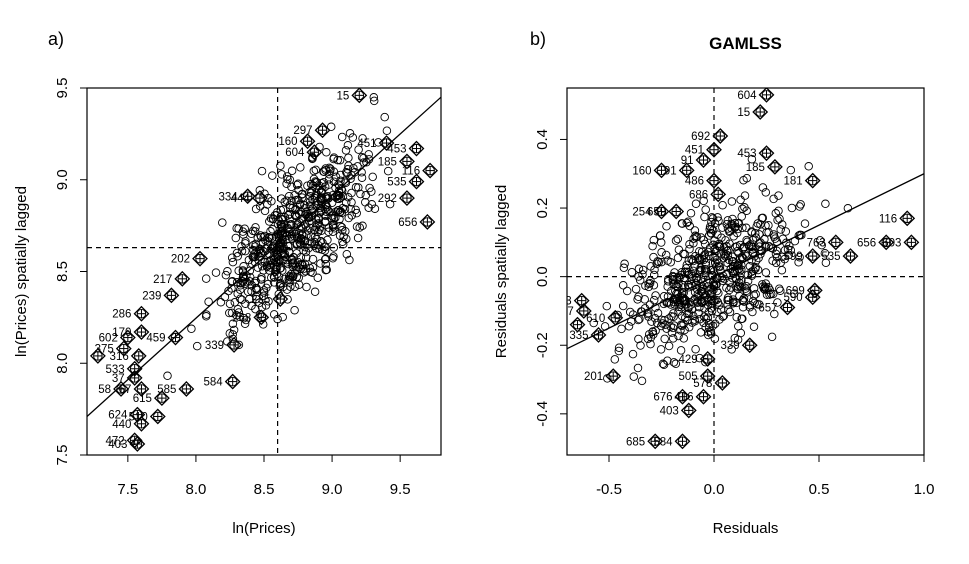 This screenshot has width=969, height=564. Describe the element at coordinates (114, 441) in the screenshot. I see `point-label: 472` at that location.